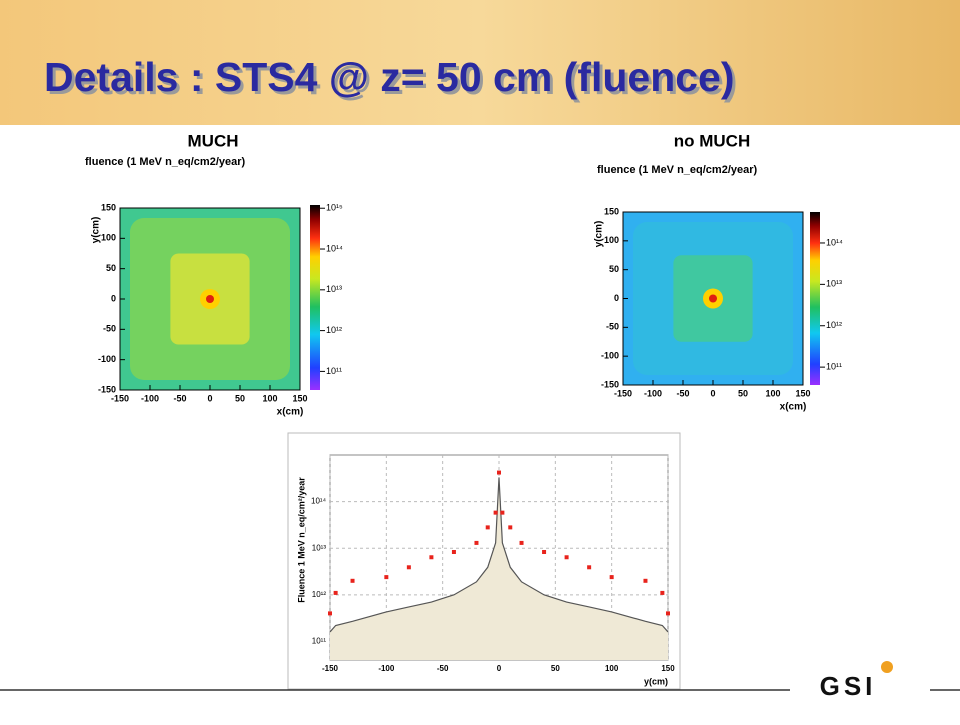 The image size is (960, 725). Describe the element at coordinates (848, 686) in the screenshot. I see `logo: GSI` at that location.